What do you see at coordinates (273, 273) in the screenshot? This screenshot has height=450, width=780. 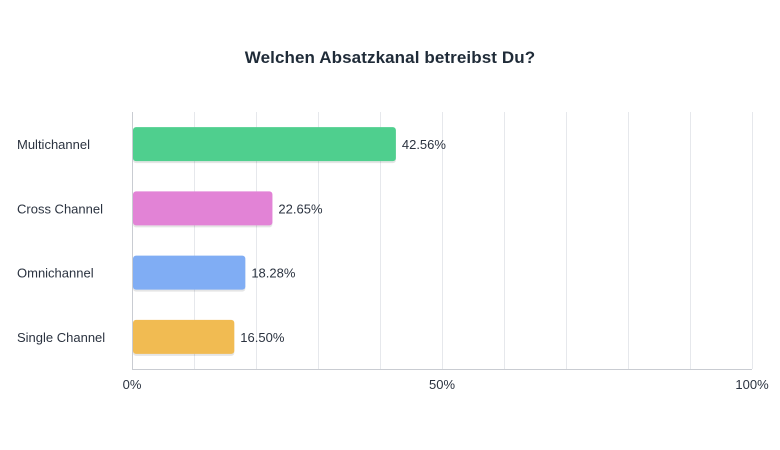 I see `value-label: 18.28%` at bounding box center [273, 273].